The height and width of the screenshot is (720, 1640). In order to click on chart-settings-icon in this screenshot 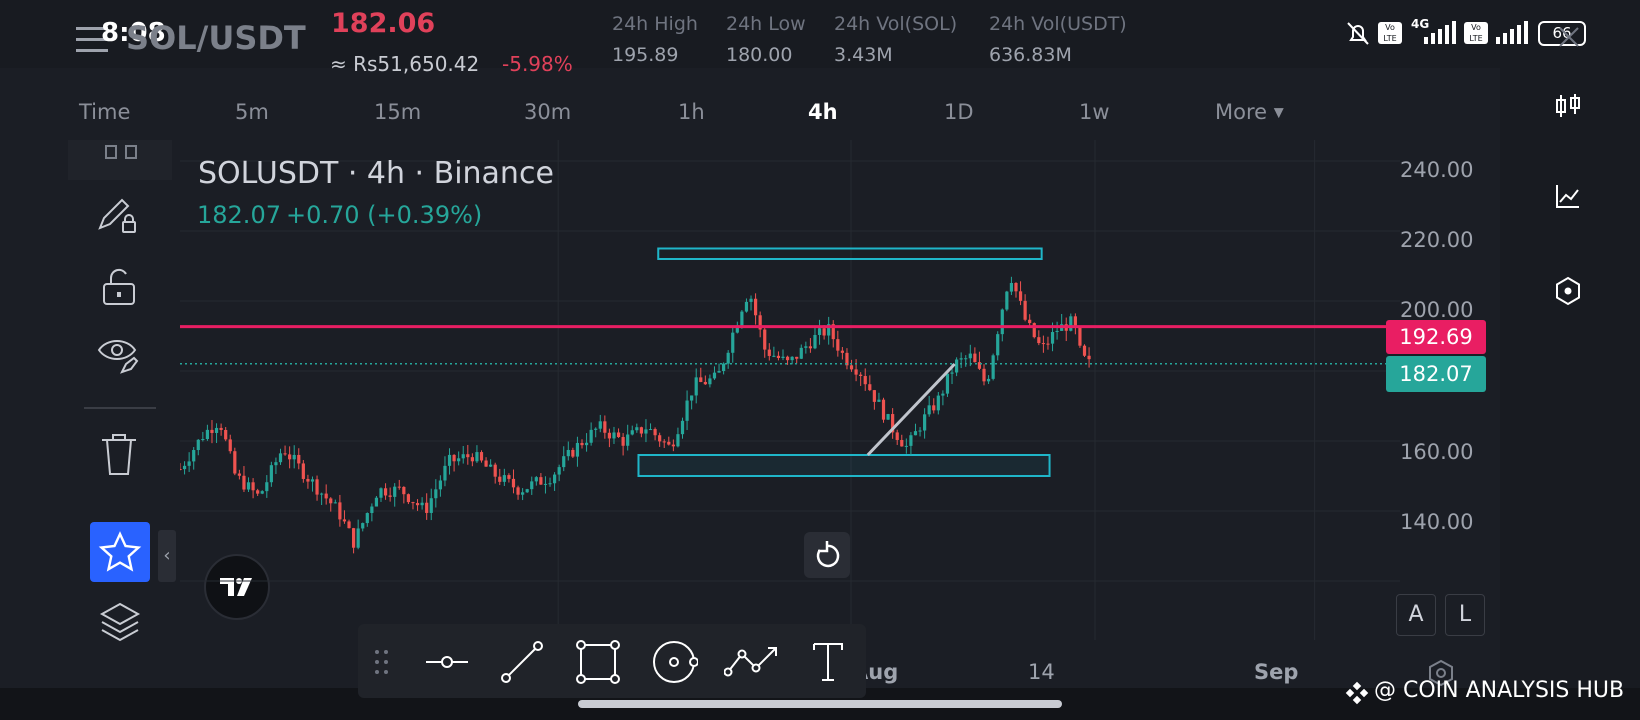, I will do `click(1441, 673)`.